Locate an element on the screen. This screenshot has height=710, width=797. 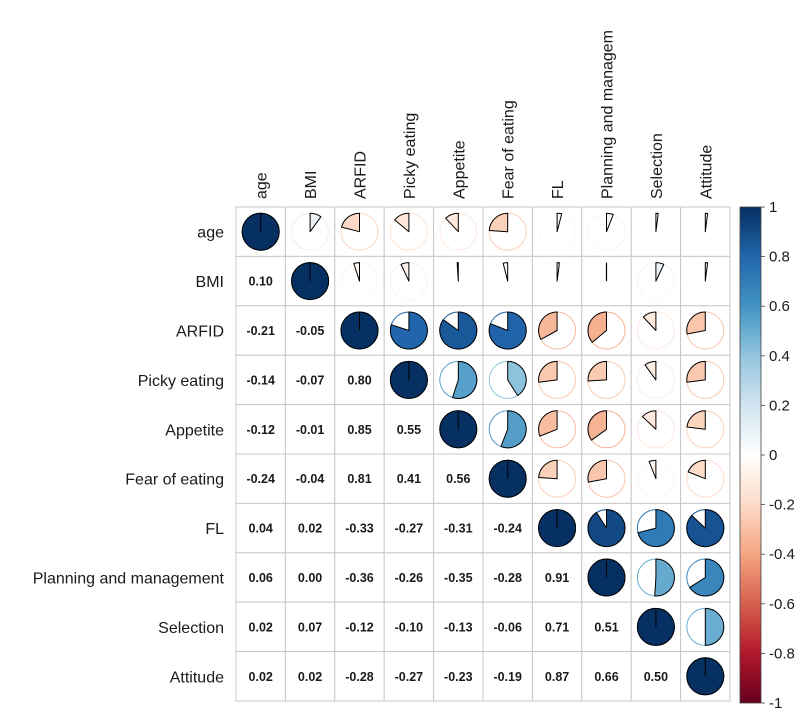
coef-planning-and-management-fear-of-eating: -0.28 is located at coordinates (507, 578).